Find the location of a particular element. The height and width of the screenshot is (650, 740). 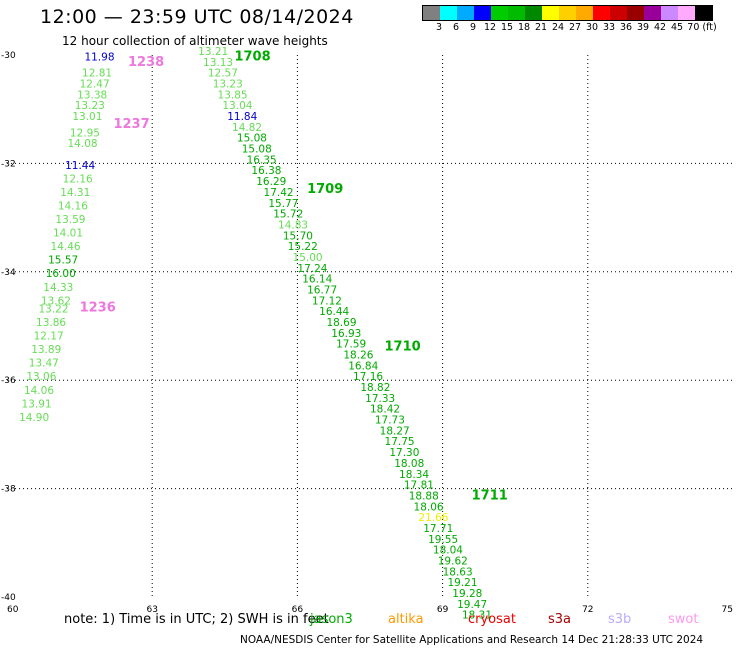

wave-height-value: 16.35 is located at coordinates (262, 160).